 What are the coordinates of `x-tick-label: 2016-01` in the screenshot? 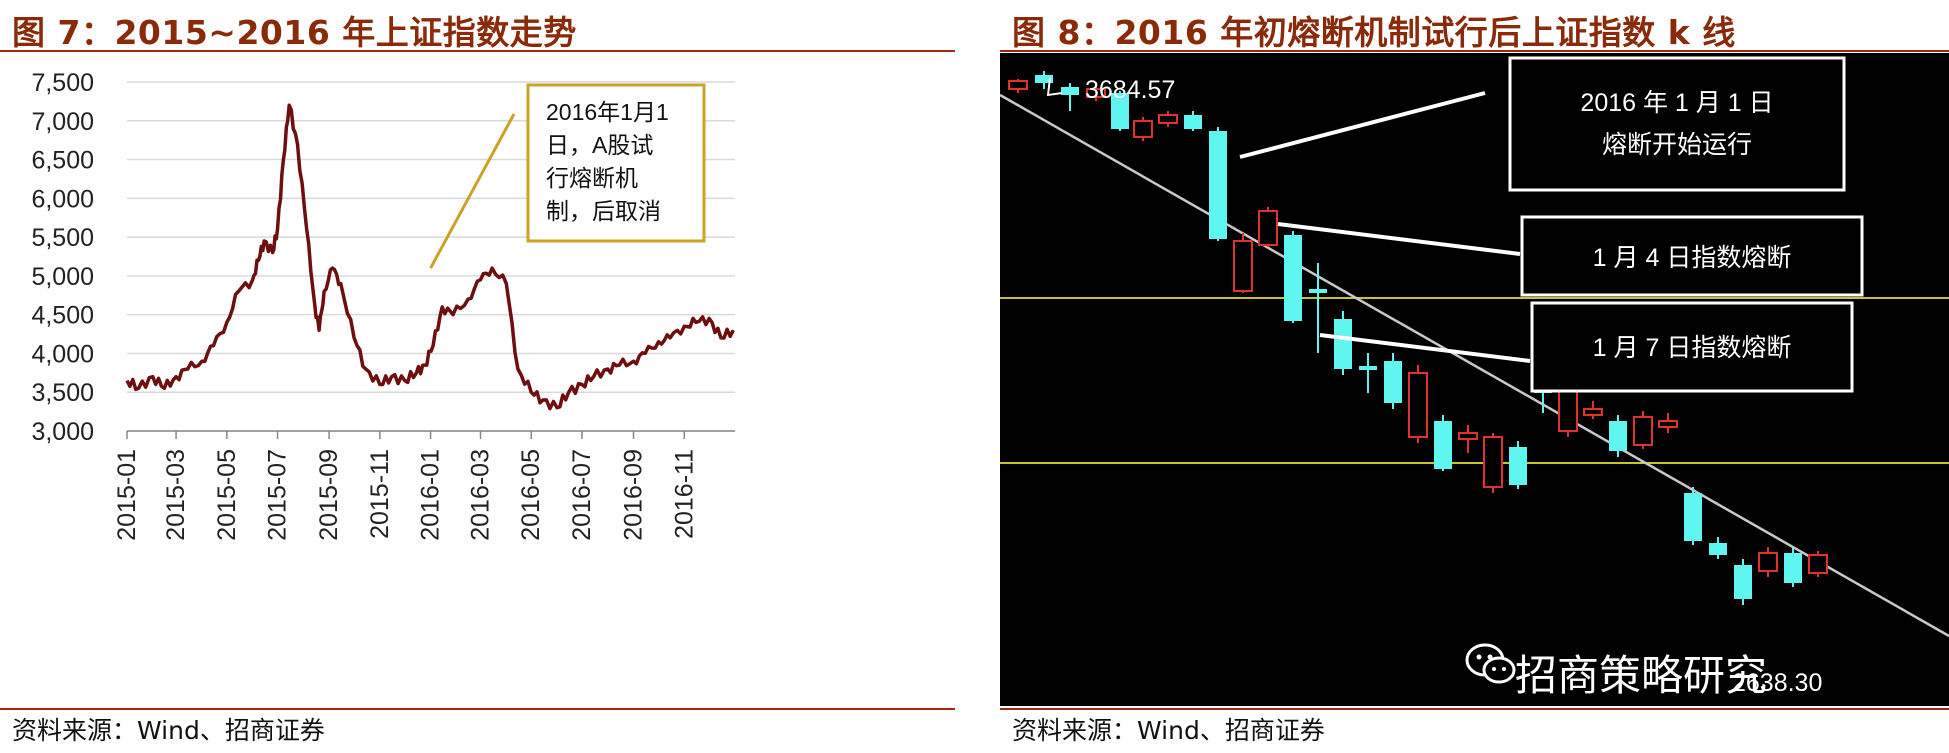 It's located at (431, 495).